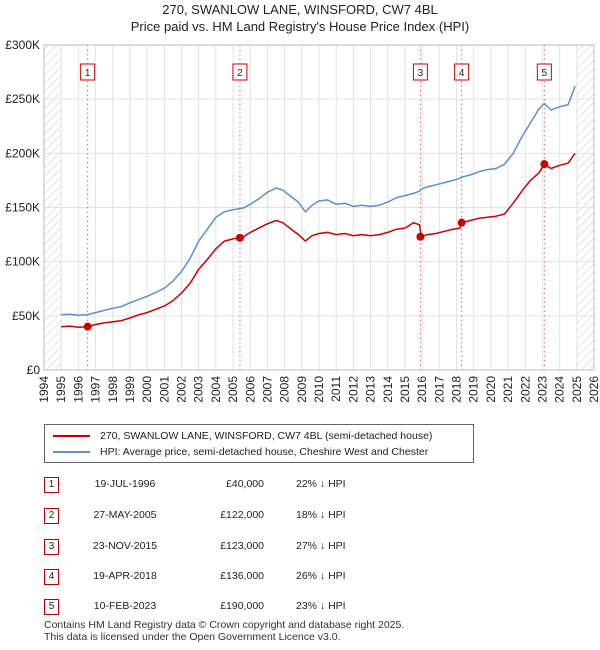  I want to click on sale-price: £190,000, so click(242, 606).